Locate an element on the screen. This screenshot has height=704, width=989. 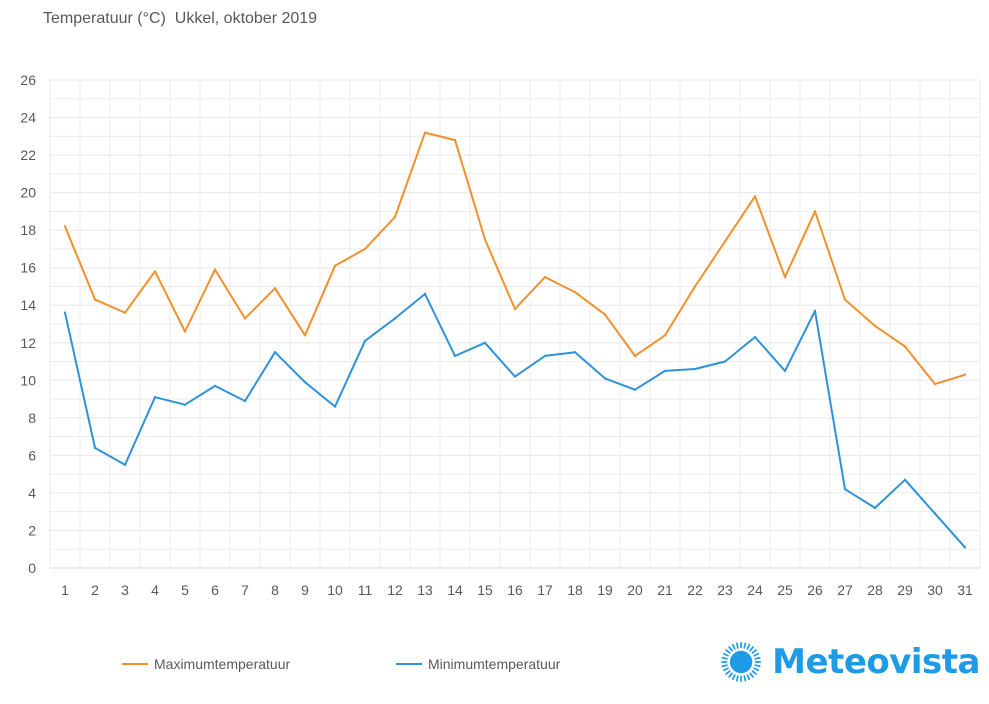
x-tick-label: 17 is located at coordinates (545, 590).